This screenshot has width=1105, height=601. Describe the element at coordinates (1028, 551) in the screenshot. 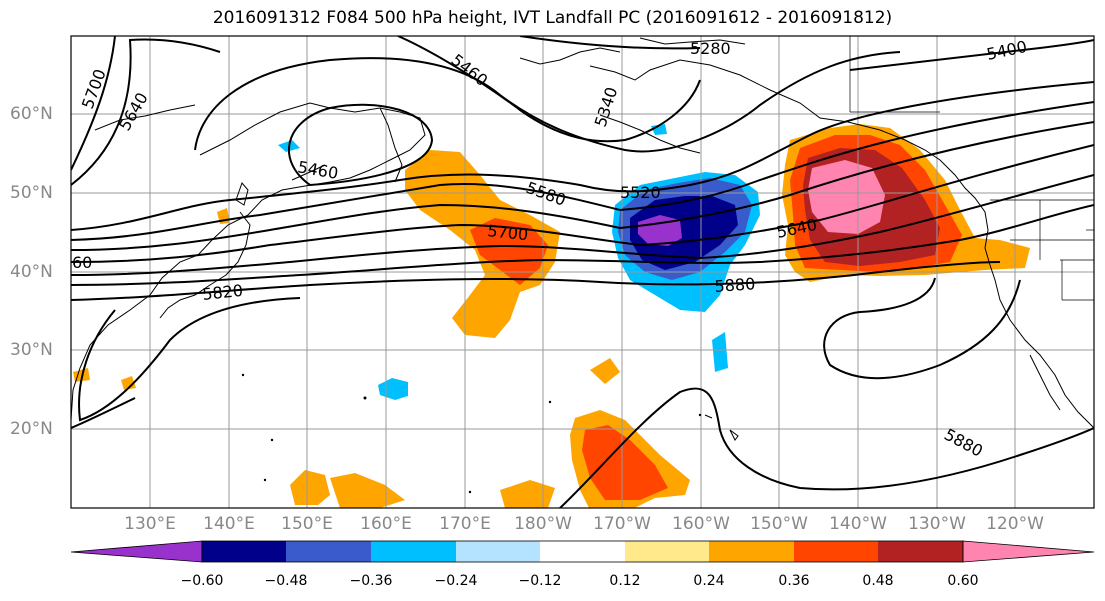

I see `colorbar-extend-high` at that location.